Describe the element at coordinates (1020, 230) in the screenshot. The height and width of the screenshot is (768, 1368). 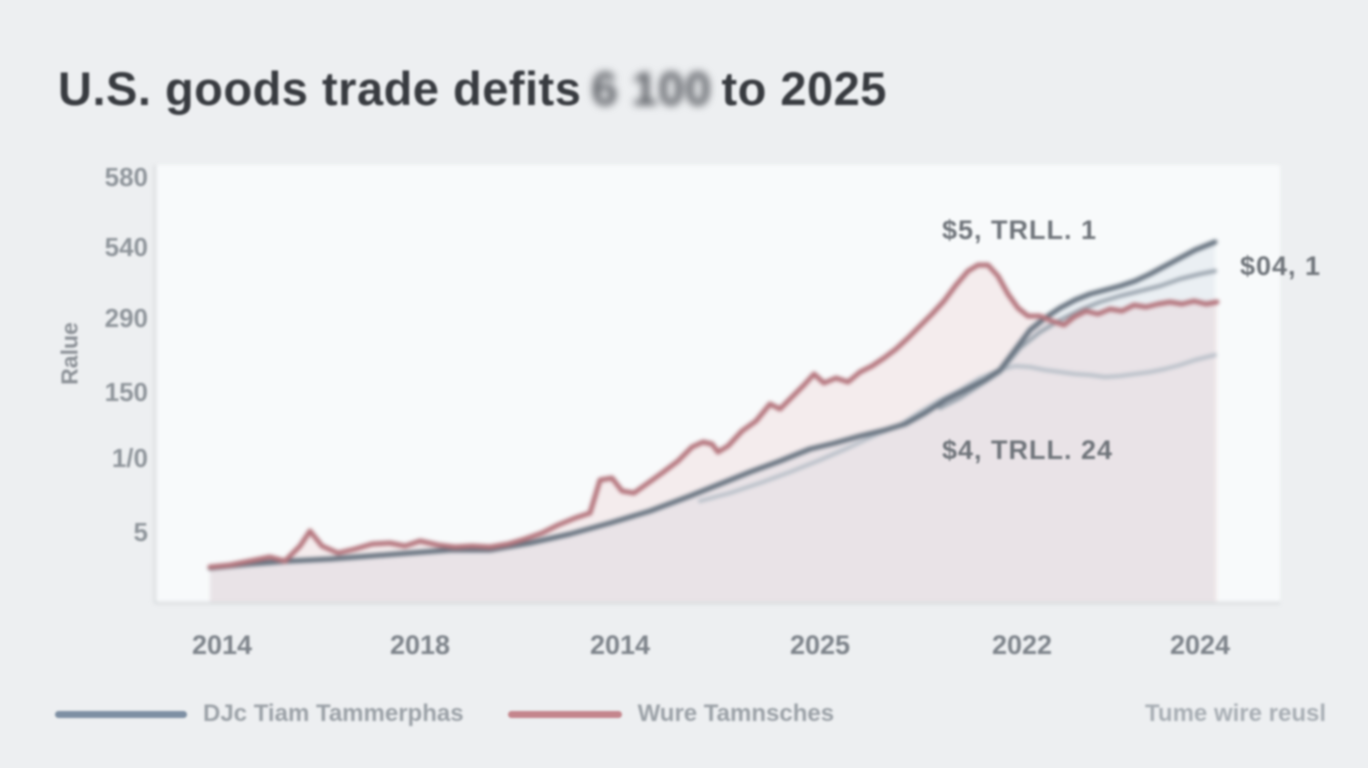
I see `annotation-red-peak: $5, TRLL. 1` at that location.